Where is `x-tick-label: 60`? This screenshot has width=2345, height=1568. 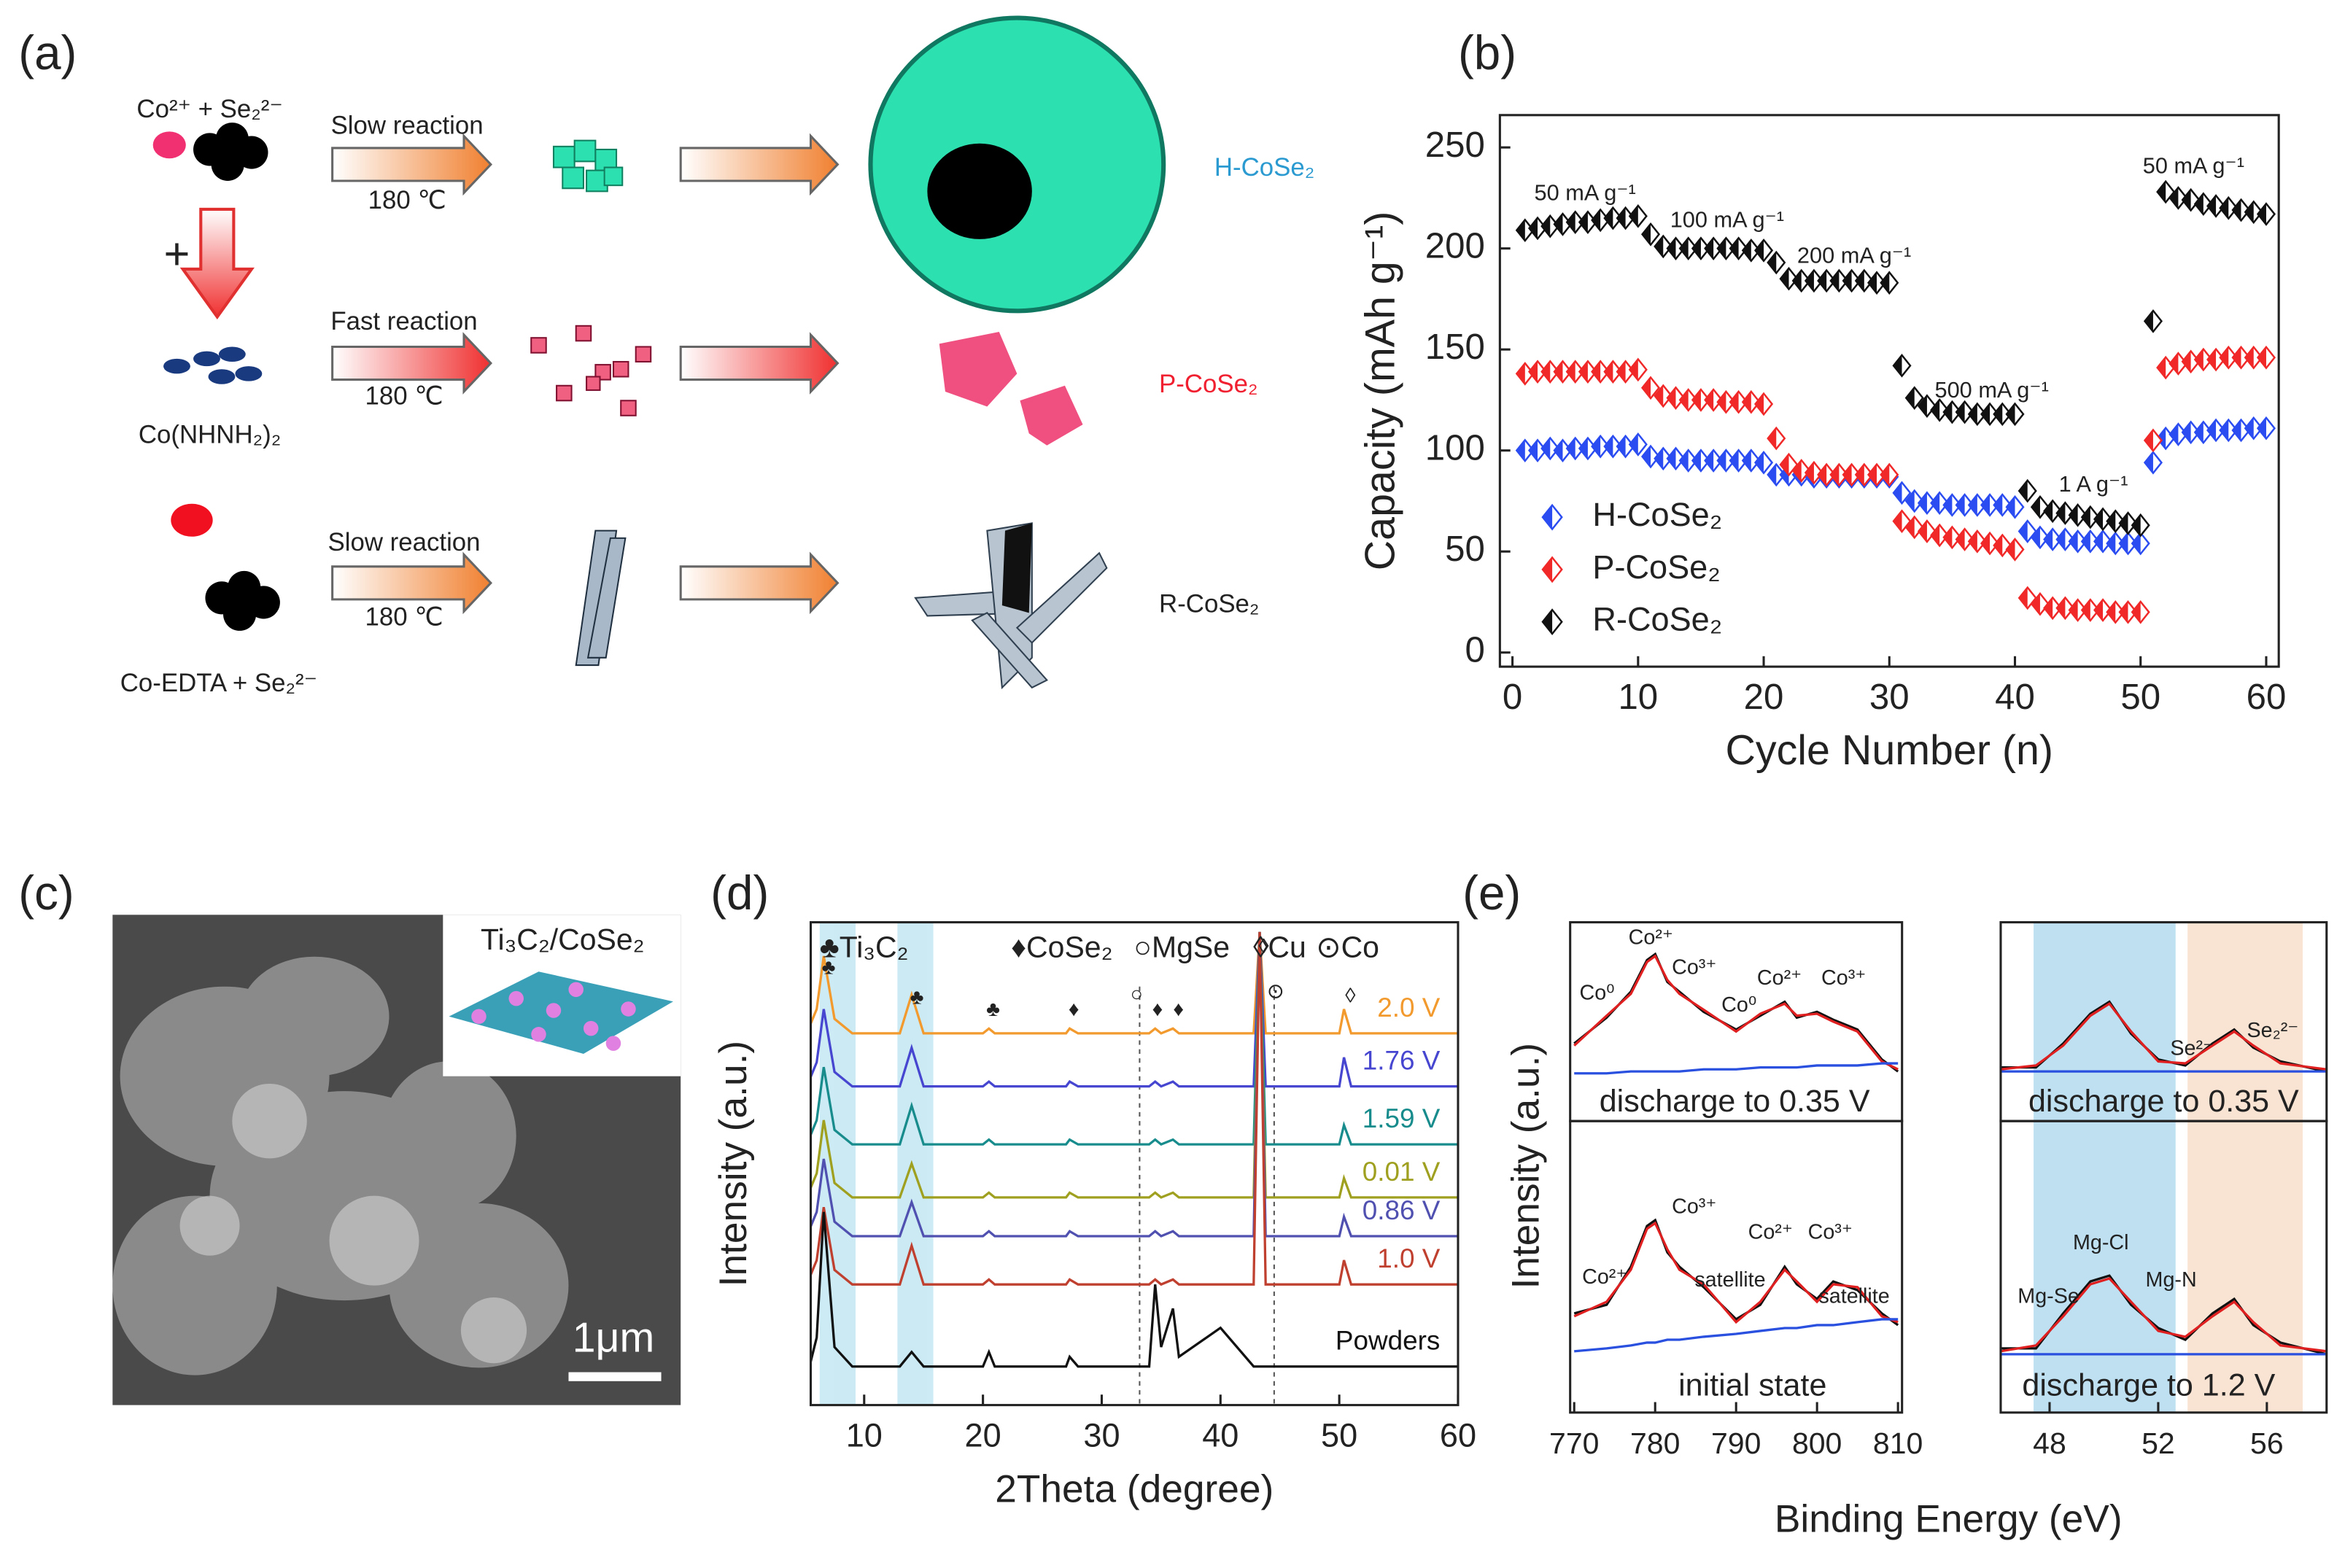 x-tick-label: 60 is located at coordinates (1458, 1435).